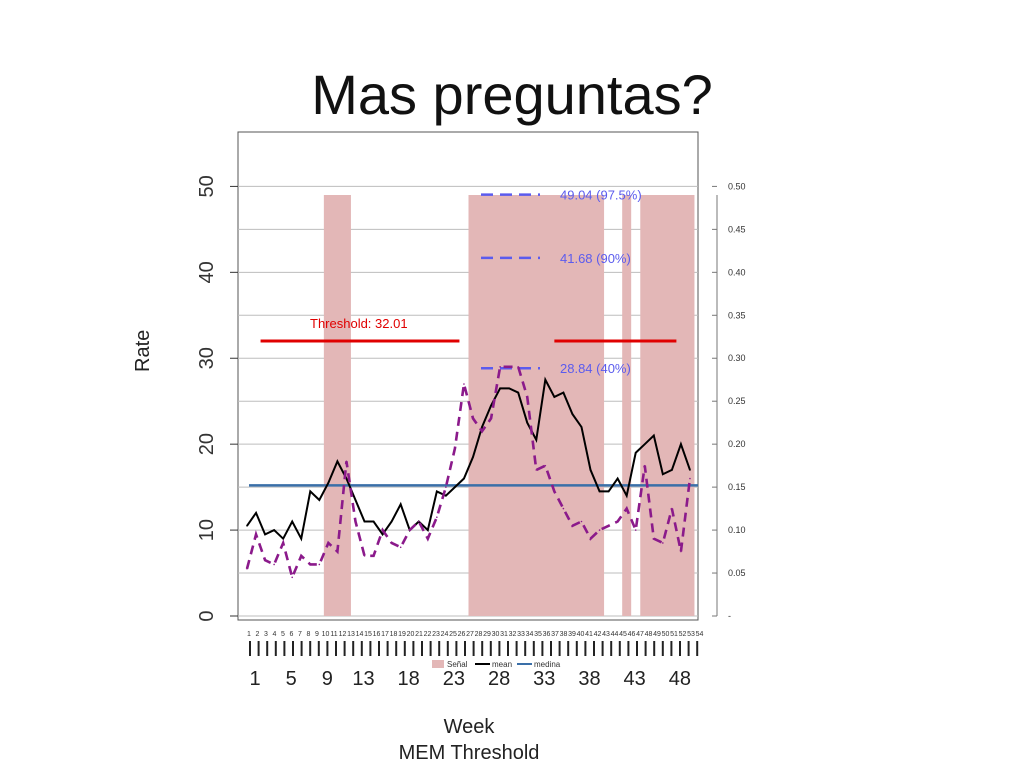 The height and width of the screenshot is (768, 1024). What do you see at coordinates (595, 258) in the screenshot?
I see `intensity-level-label: 41.68 (90%)` at bounding box center [595, 258].